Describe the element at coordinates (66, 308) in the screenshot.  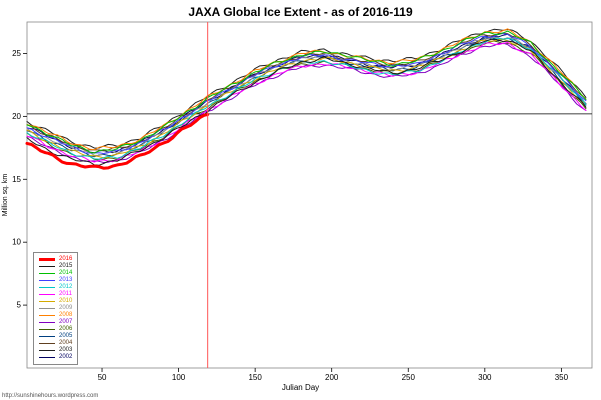
I see `legend-label: 2009` at that location.